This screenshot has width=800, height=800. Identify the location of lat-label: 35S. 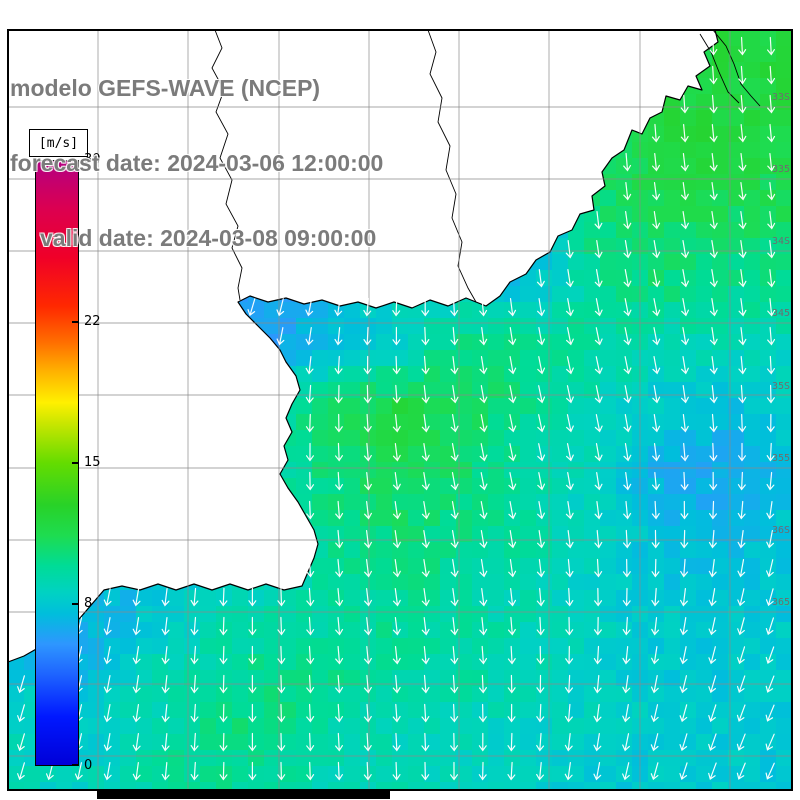
(781, 386).